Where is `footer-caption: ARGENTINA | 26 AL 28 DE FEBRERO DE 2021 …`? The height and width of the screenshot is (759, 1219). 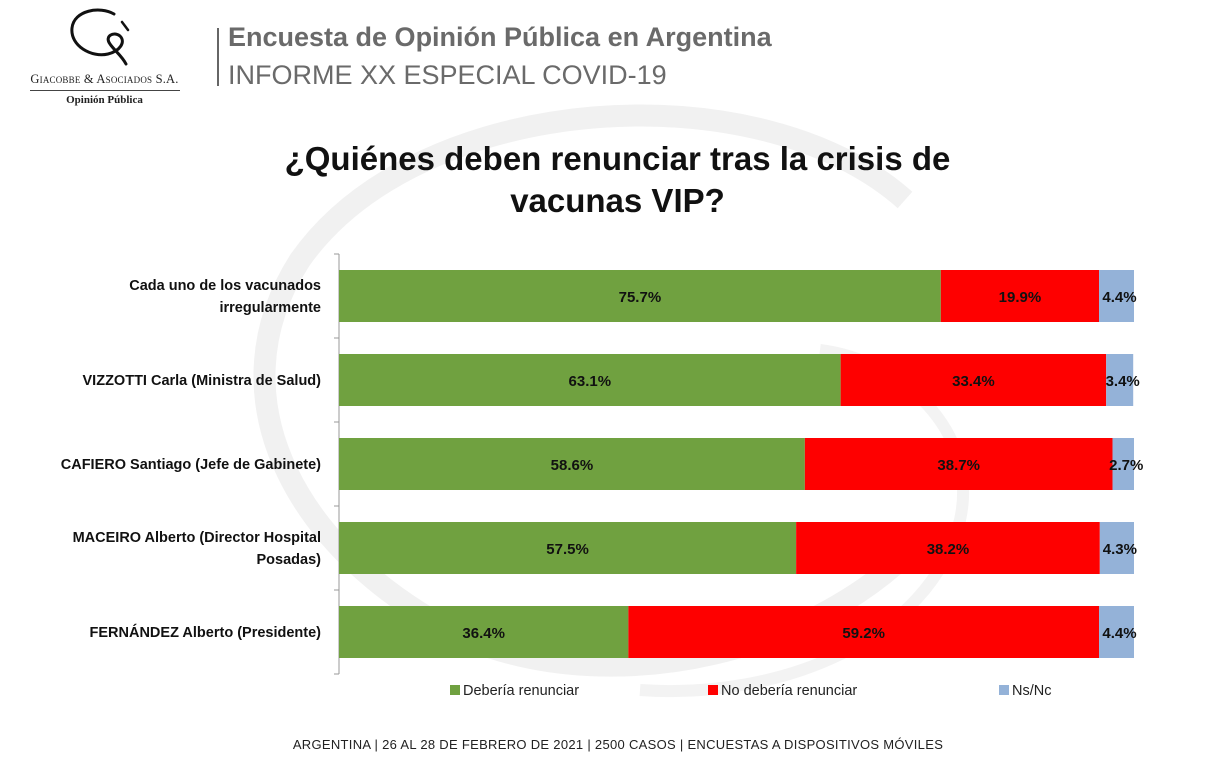 footer-caption: ARGENTINA | 26 AL 28 DE FEBRERO DE 2021 … is located at coordinates (618, 744).